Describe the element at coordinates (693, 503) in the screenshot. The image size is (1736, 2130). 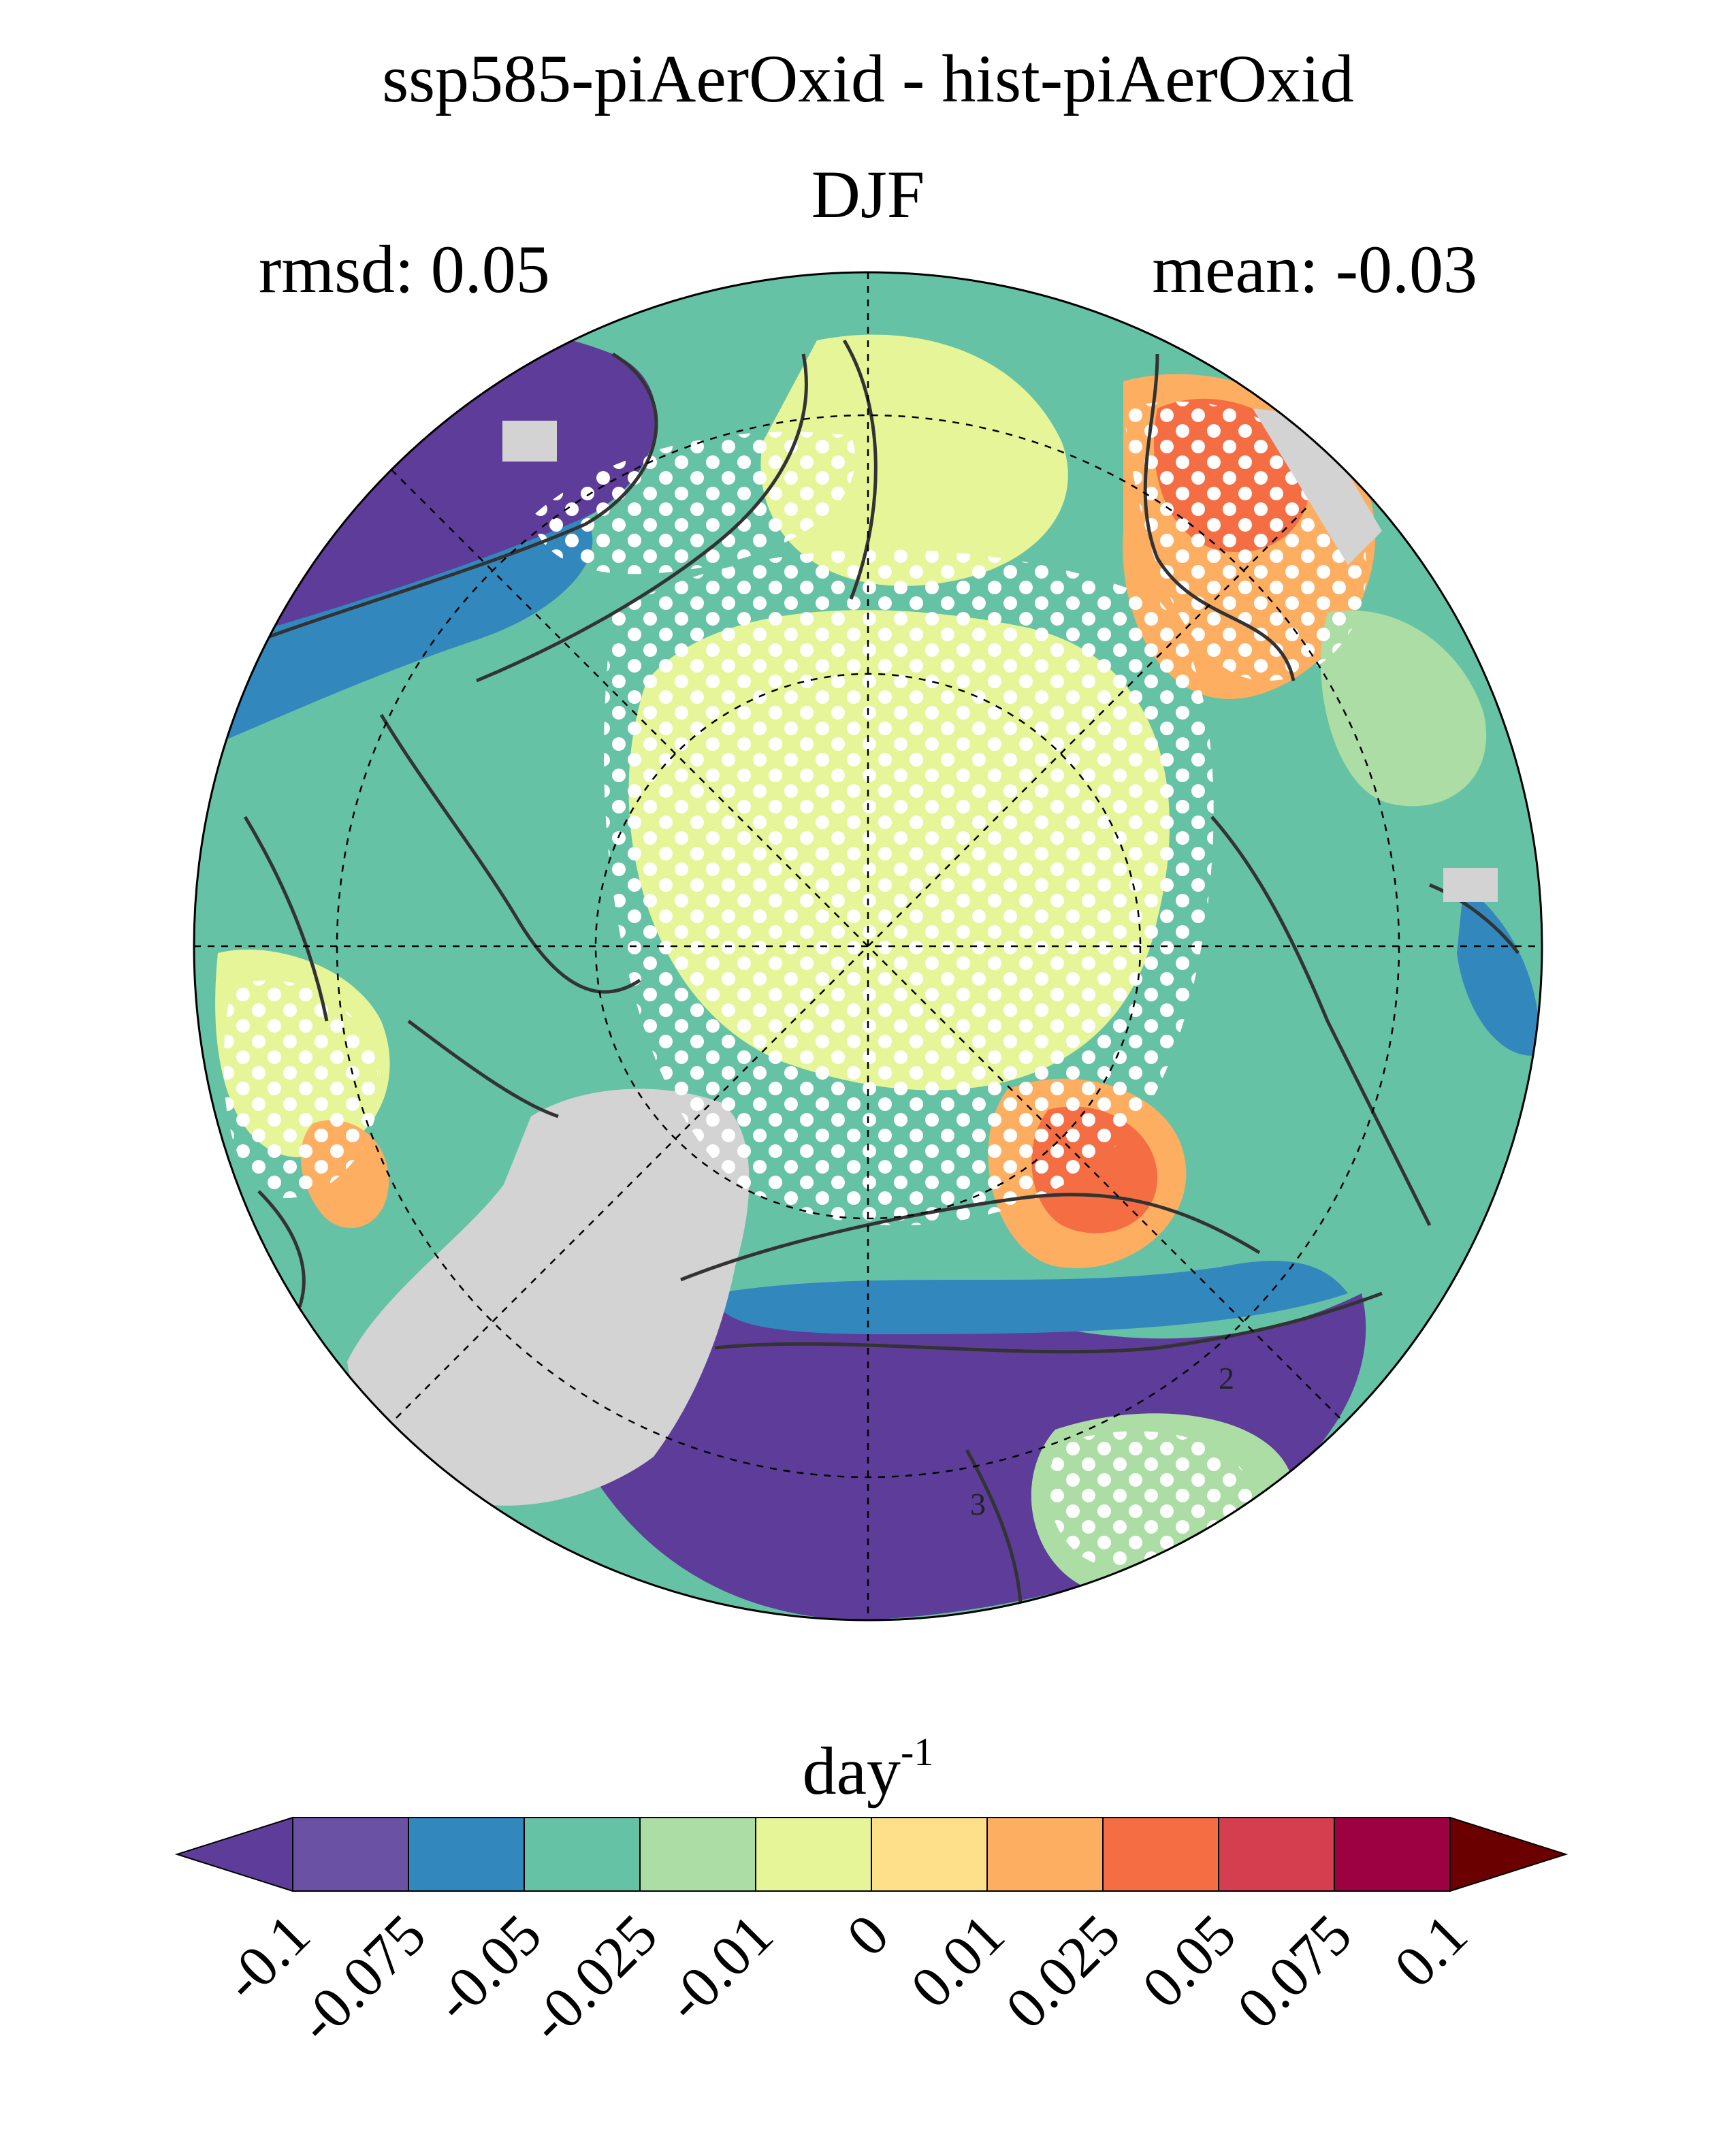
I see `significance-stippling-north` at that location.